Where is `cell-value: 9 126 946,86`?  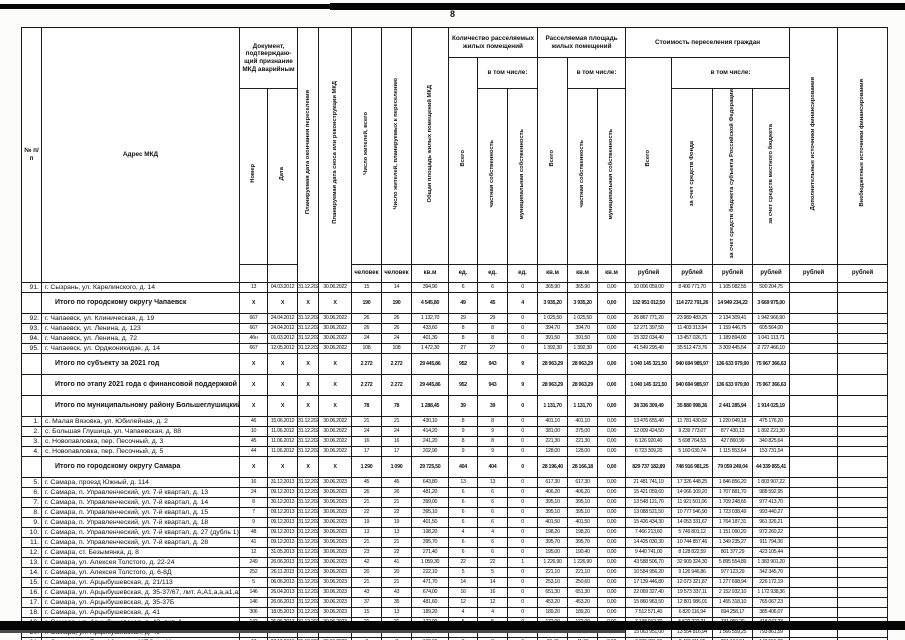 cell-value: 9 126 946,86 is located at coordinates (692, 572).